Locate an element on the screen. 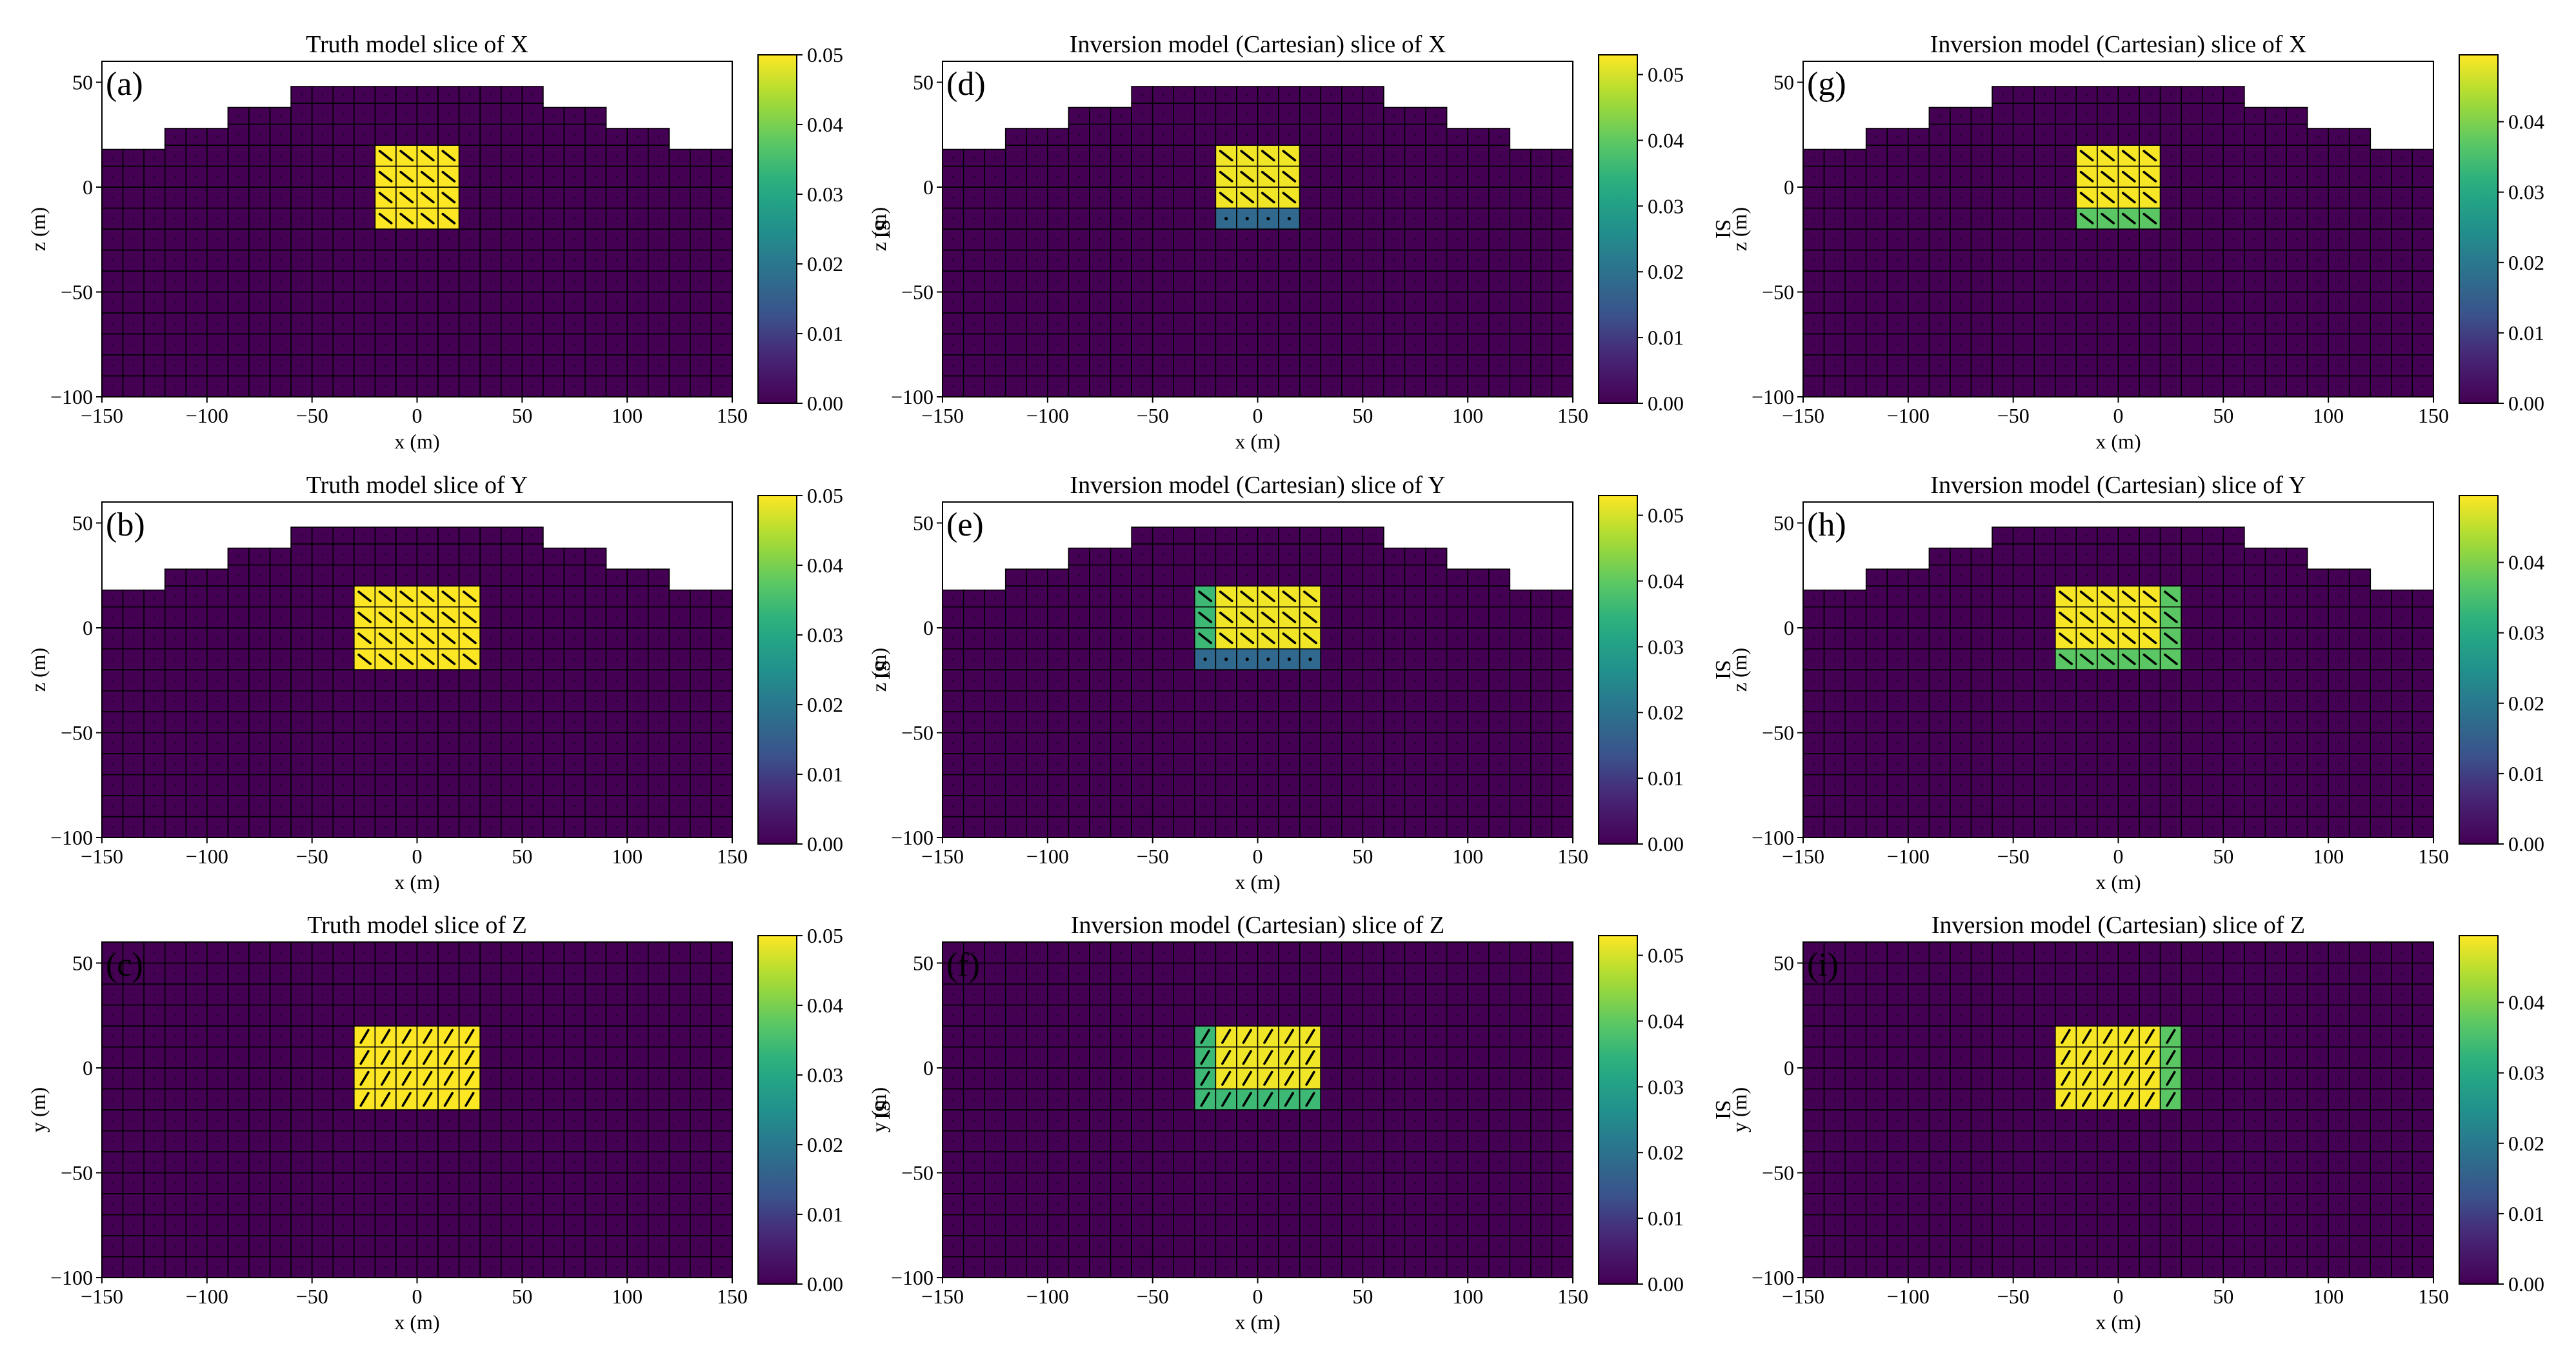  y-tick-label: −100 is located at coordinates (912, 837).